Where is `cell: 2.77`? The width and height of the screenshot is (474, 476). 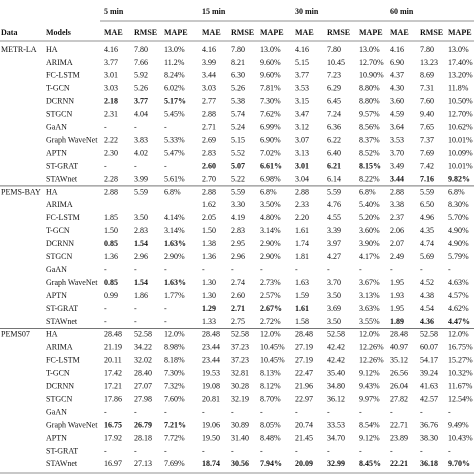 cell: 2.77 is located at coordinates (209, 101).